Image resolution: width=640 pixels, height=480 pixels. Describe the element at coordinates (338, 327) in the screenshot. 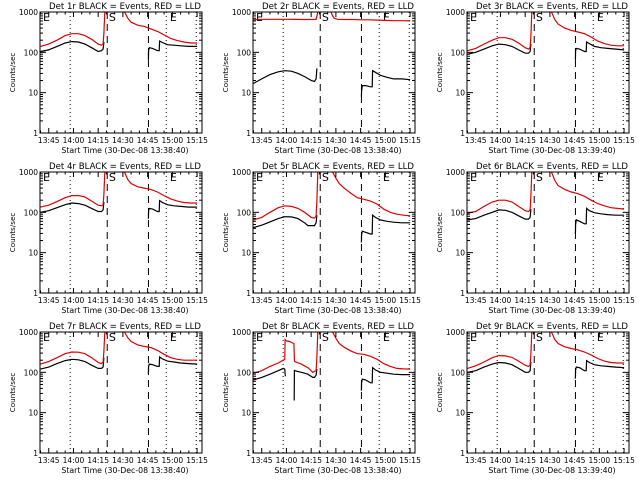

I see `chart-title: Det 8r BLACK = Events, RED = LLD` at that location.